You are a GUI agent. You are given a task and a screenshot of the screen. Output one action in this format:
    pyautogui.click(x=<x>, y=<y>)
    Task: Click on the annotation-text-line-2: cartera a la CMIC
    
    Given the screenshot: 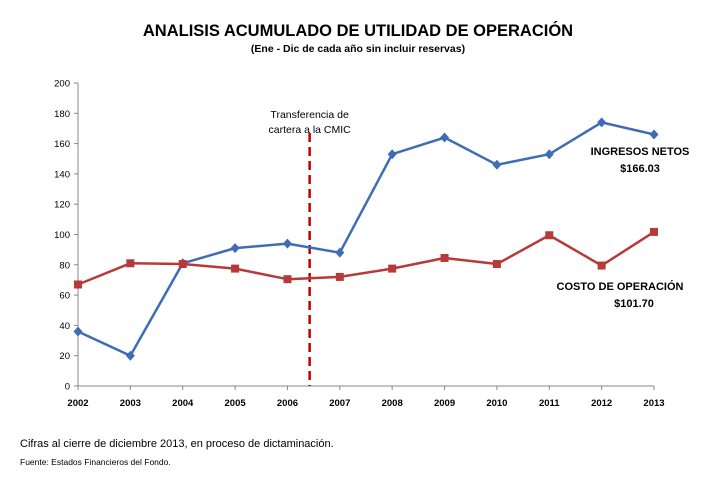 What is the action you would take?
    pyautogui.click(x=309, y=130)
    